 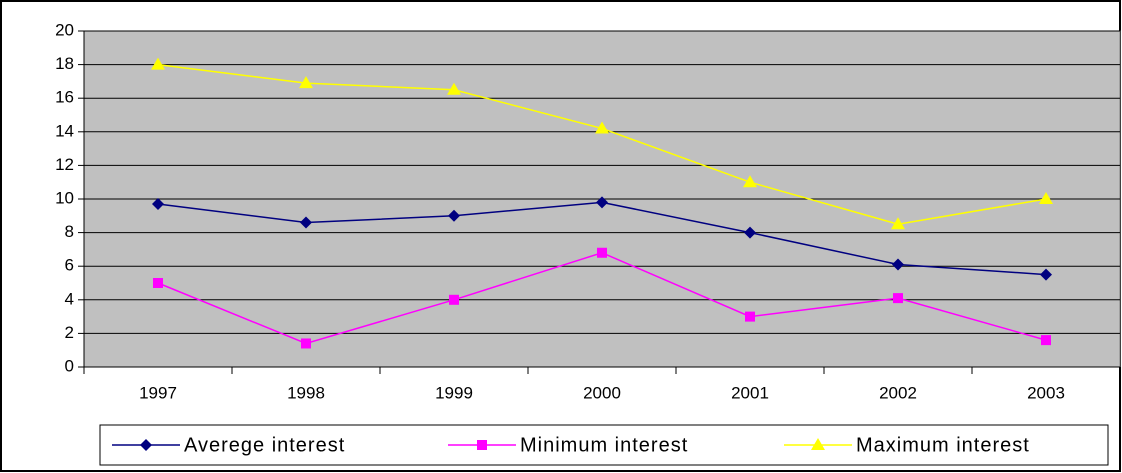 I want to click on legend, so click(x=604, y=445).